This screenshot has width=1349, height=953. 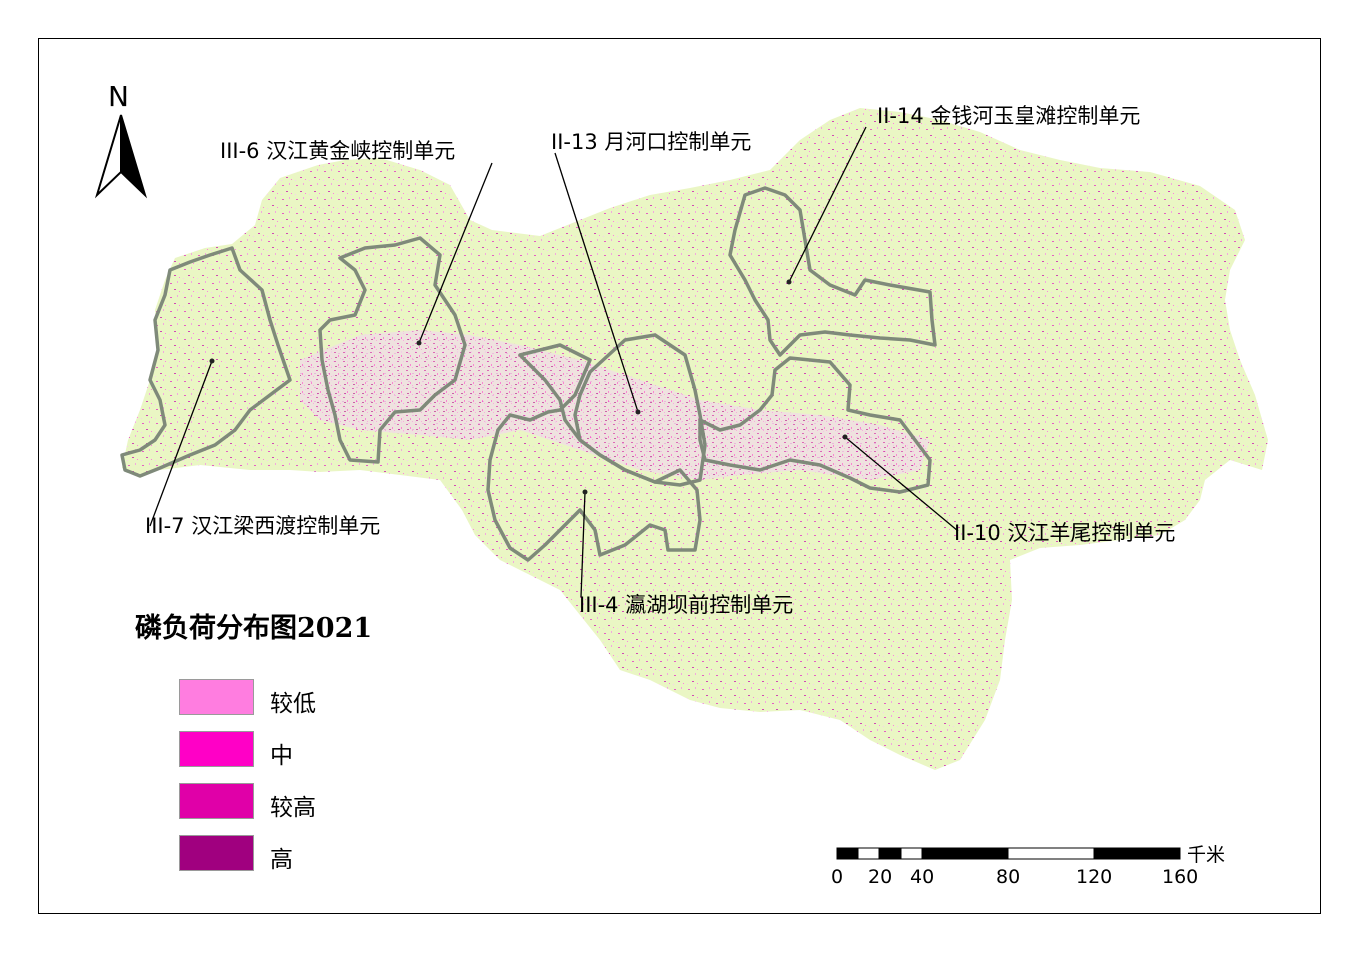 I want to click on unit-label-iii-7: III-7 汉江梁西渡控制单元, so click(x=263, y=526).